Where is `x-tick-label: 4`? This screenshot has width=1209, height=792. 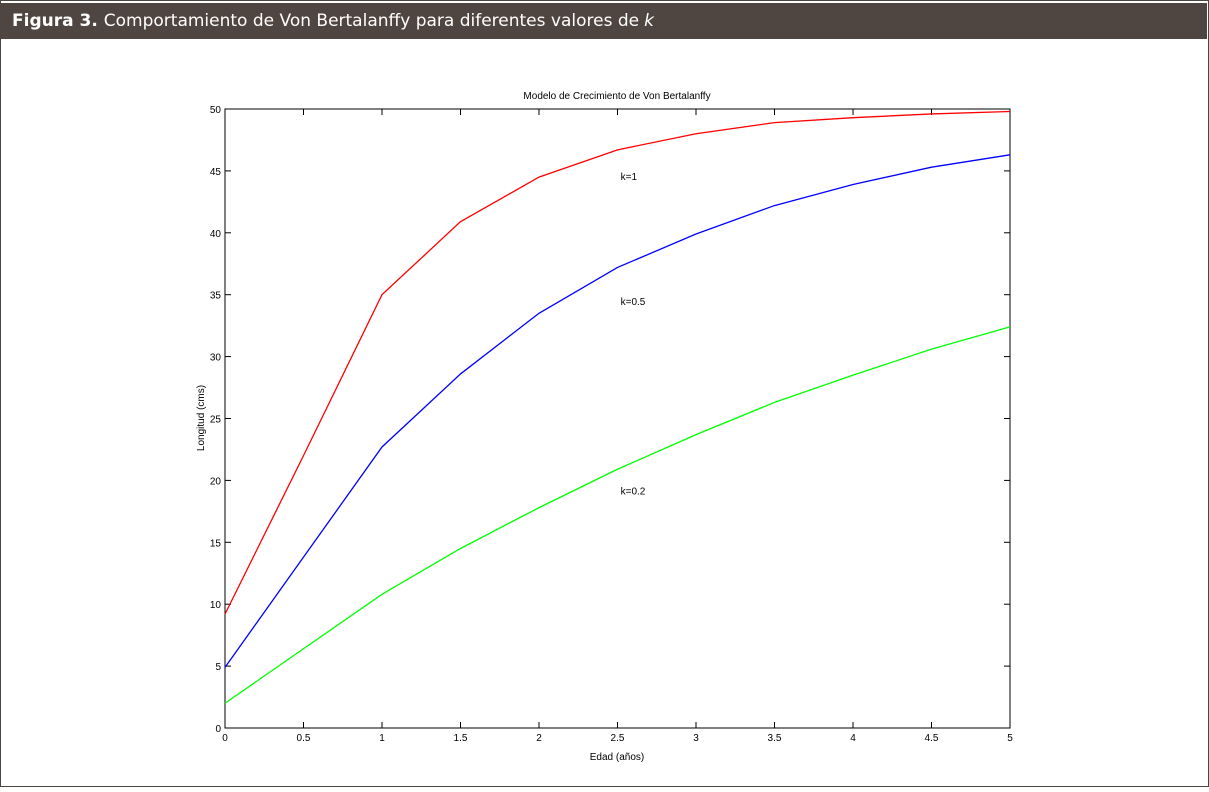
x-tick-label: 4 is located at coordinates (853, 738).